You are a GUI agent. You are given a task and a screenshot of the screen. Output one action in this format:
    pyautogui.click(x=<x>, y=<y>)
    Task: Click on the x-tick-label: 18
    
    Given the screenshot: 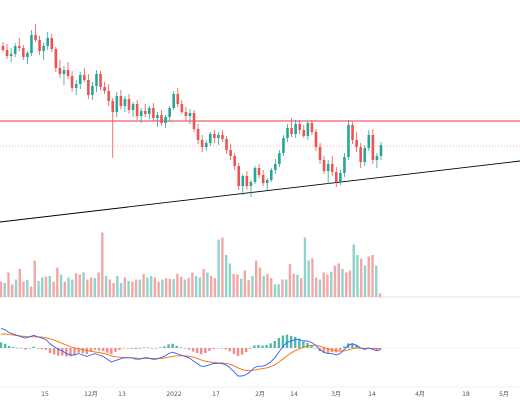 What is the action you would take?
    pyautogui.click(x=466, y=394)
    